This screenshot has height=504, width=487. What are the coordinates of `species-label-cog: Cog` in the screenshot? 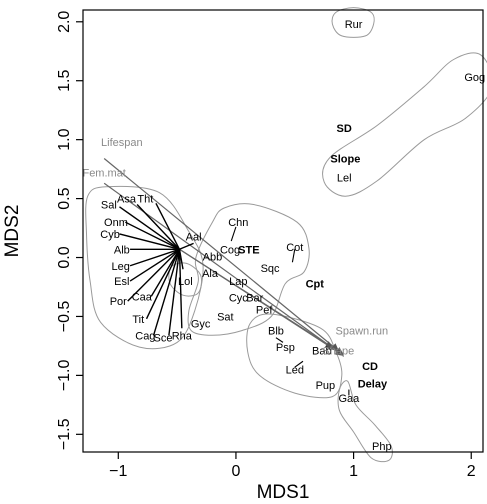 It's located at (230, 250).